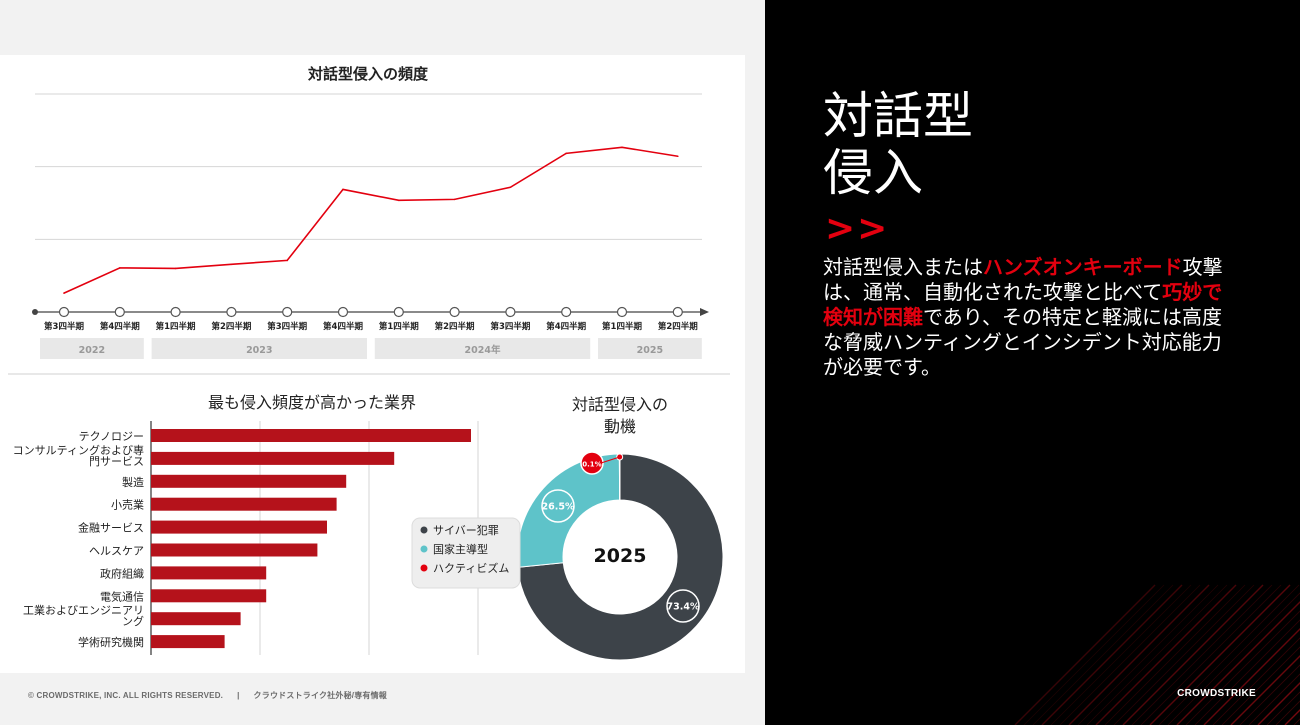 The width and height of the screenshot is (1300, 725). Describe the element at coordinates (620, 404) in the screenshot. I see `donut-chart-title-line1: 対話型侵入の` at that location.